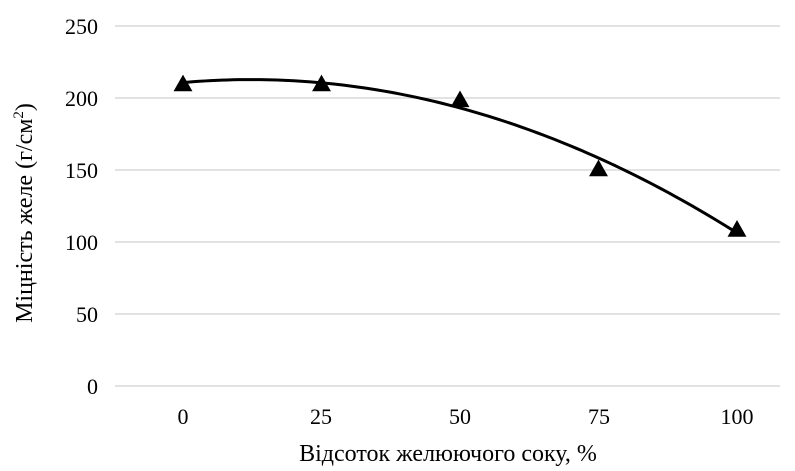 The height and width of the screenshot is (471, 795). What do you see at coordinates (81, 26) in the screenshot?
I see `y-tick-label: 250` at bounding box center [81, 26].